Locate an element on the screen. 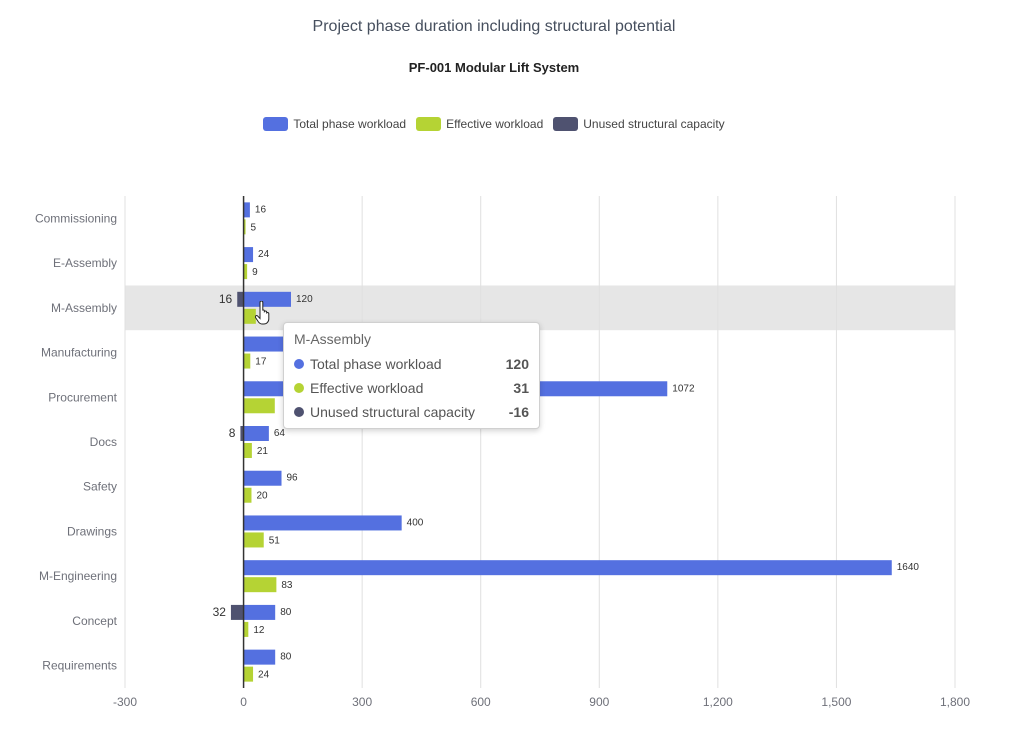 The width and height of the screenshot is (1029, 733). tooltip-row-total: Total phase workload 120 is located at coordinates (411, 364).